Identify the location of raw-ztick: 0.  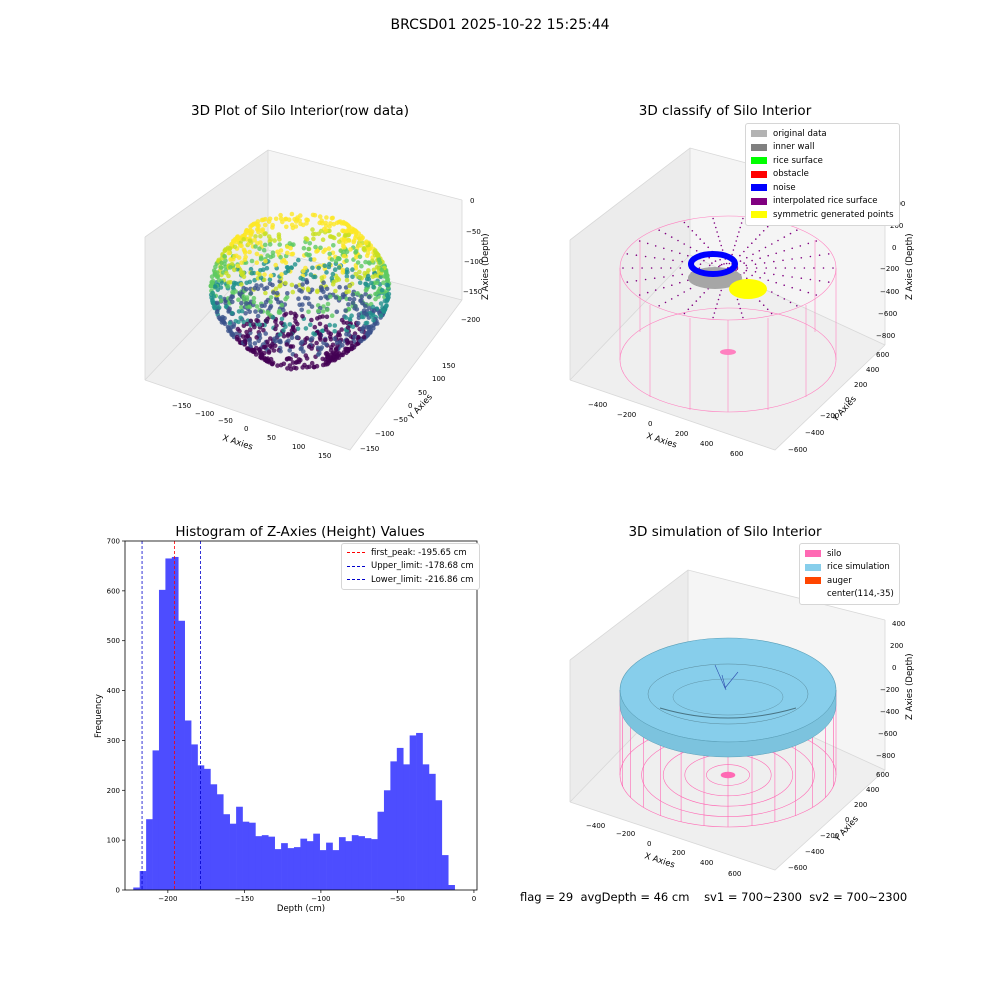
(472, 201).